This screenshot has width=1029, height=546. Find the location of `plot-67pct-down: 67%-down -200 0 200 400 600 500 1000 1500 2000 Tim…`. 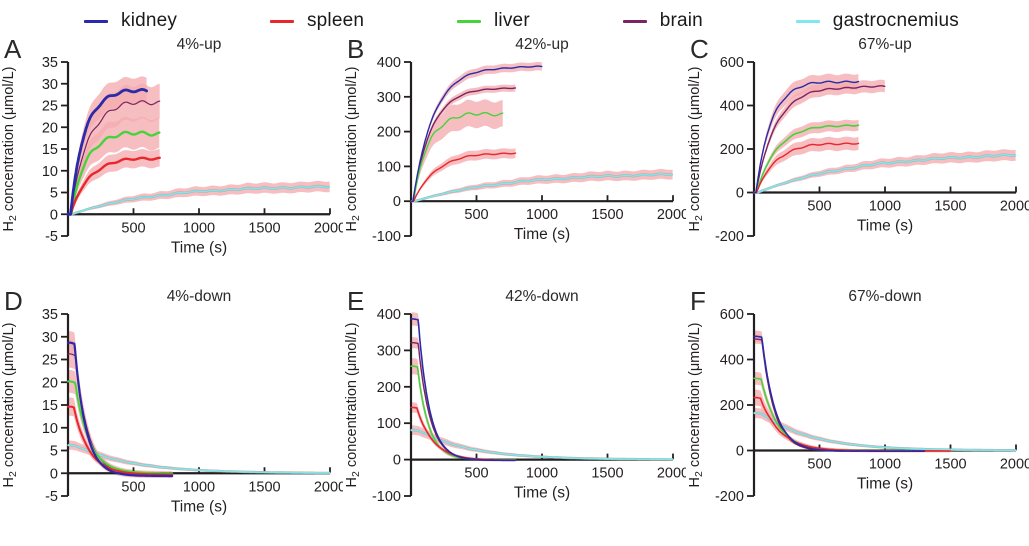

plot-67pct-down: 67%-down -200 0 200 400 600 500 1000 1500 2000 Tim… is located at coordinates (858, 396).